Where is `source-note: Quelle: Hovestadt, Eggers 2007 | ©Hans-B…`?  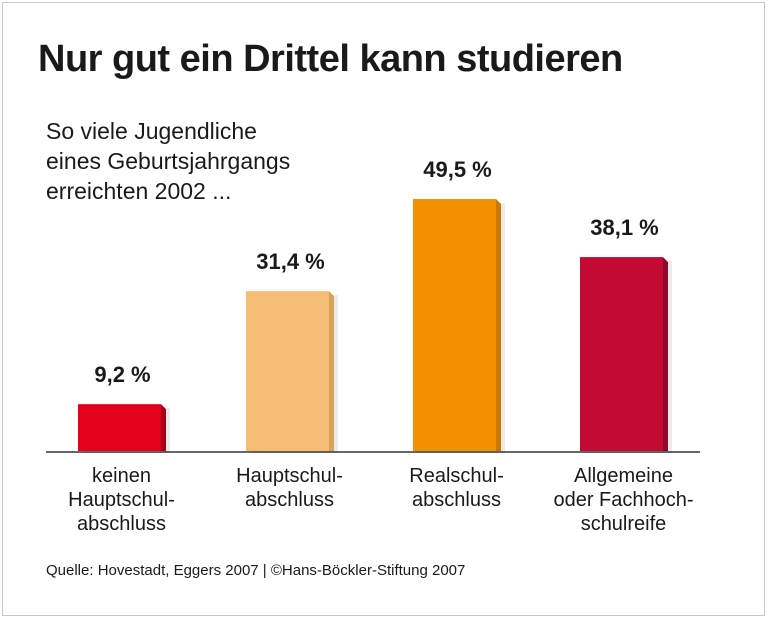
source-note: Quelle: Hovestadt, Eggers 2007 | ©Hans-B… is located at coordinates (256, 570).